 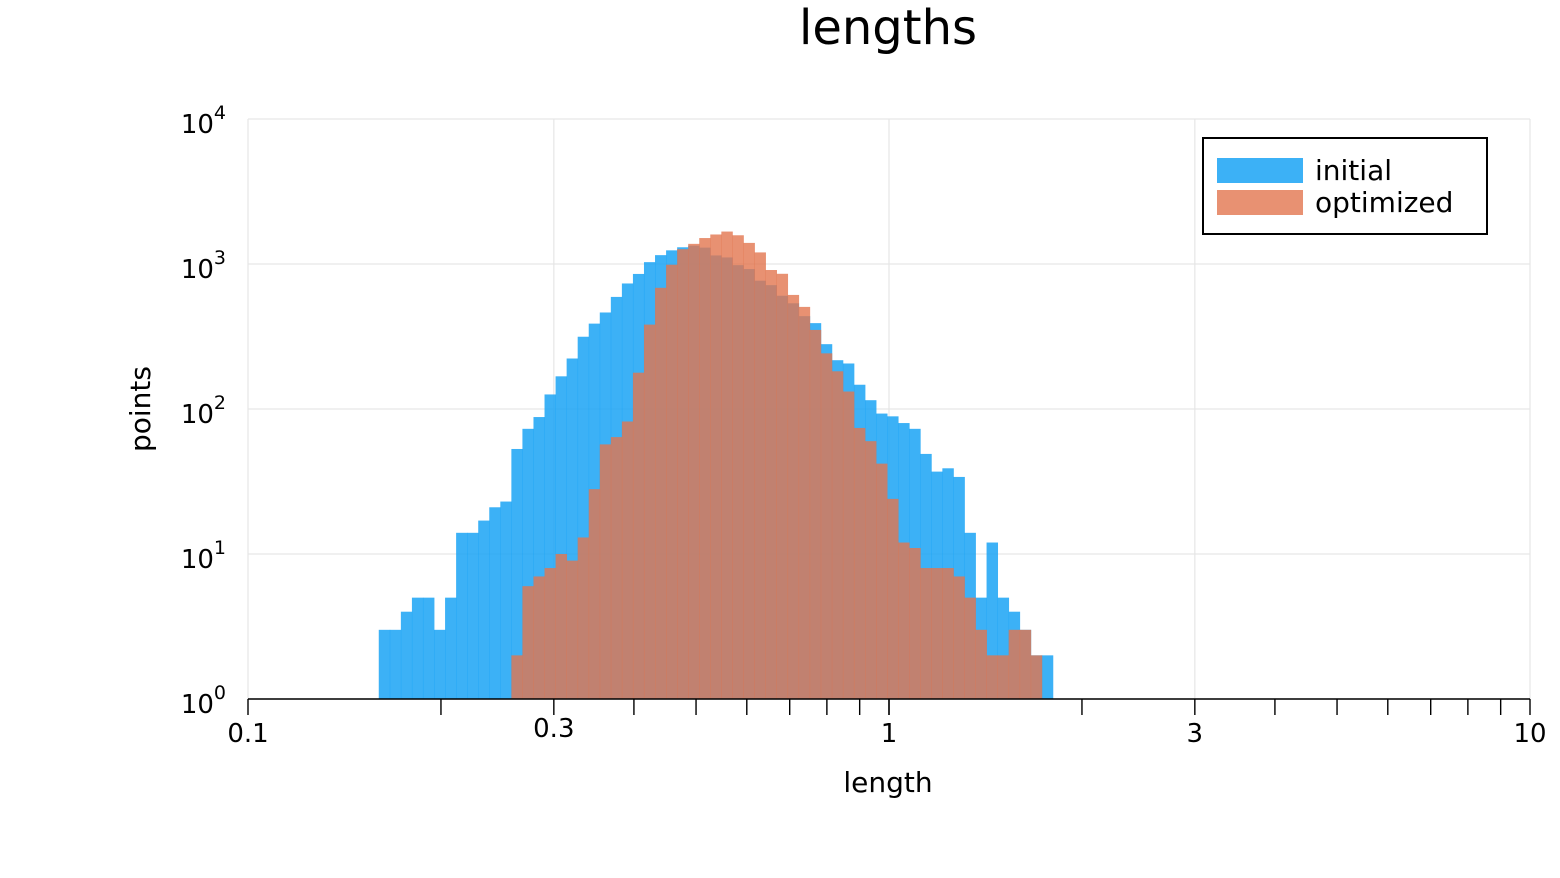 I want to click on legend-box, so click(x=1345, y=186).